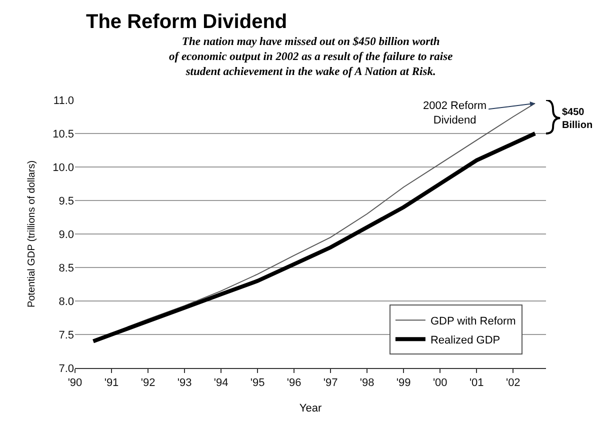 This screenshot has height=423, width=616. Describe the element at coordinates (330, 383) in the screenshot. I see `x-tick-label: '97` at that location.